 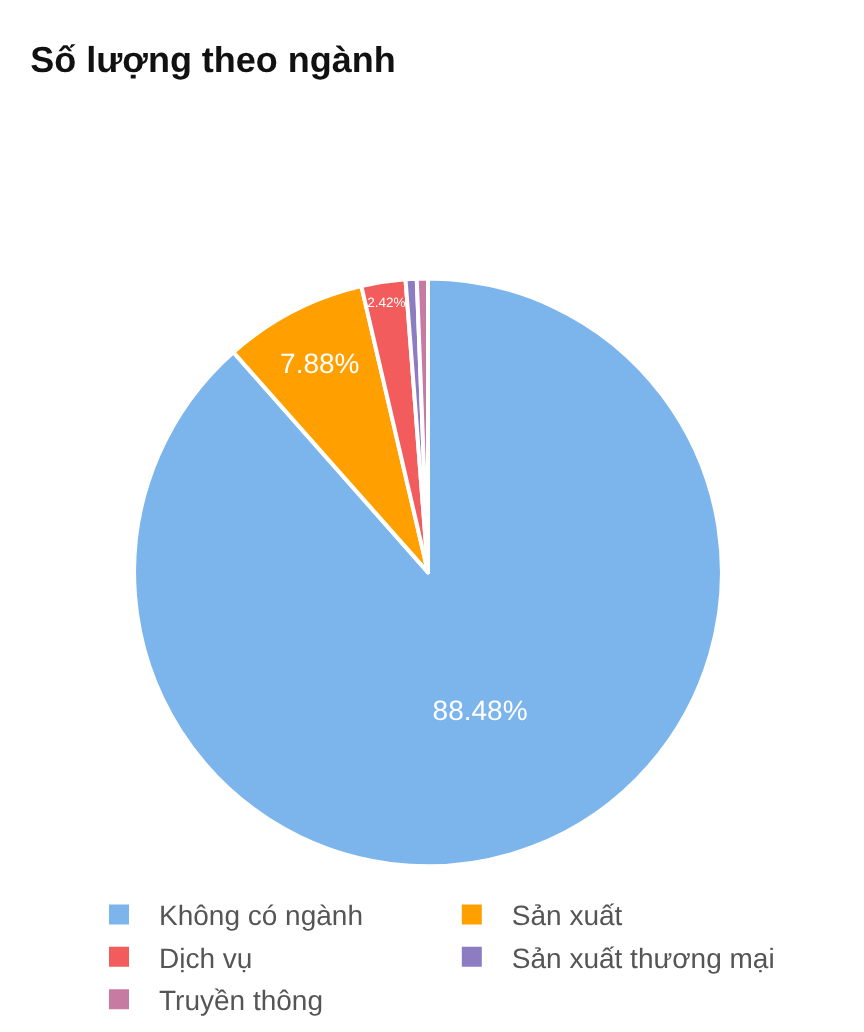 I want to click on chart-title: Số lượng theo ngành, so click(x=213, y=59).